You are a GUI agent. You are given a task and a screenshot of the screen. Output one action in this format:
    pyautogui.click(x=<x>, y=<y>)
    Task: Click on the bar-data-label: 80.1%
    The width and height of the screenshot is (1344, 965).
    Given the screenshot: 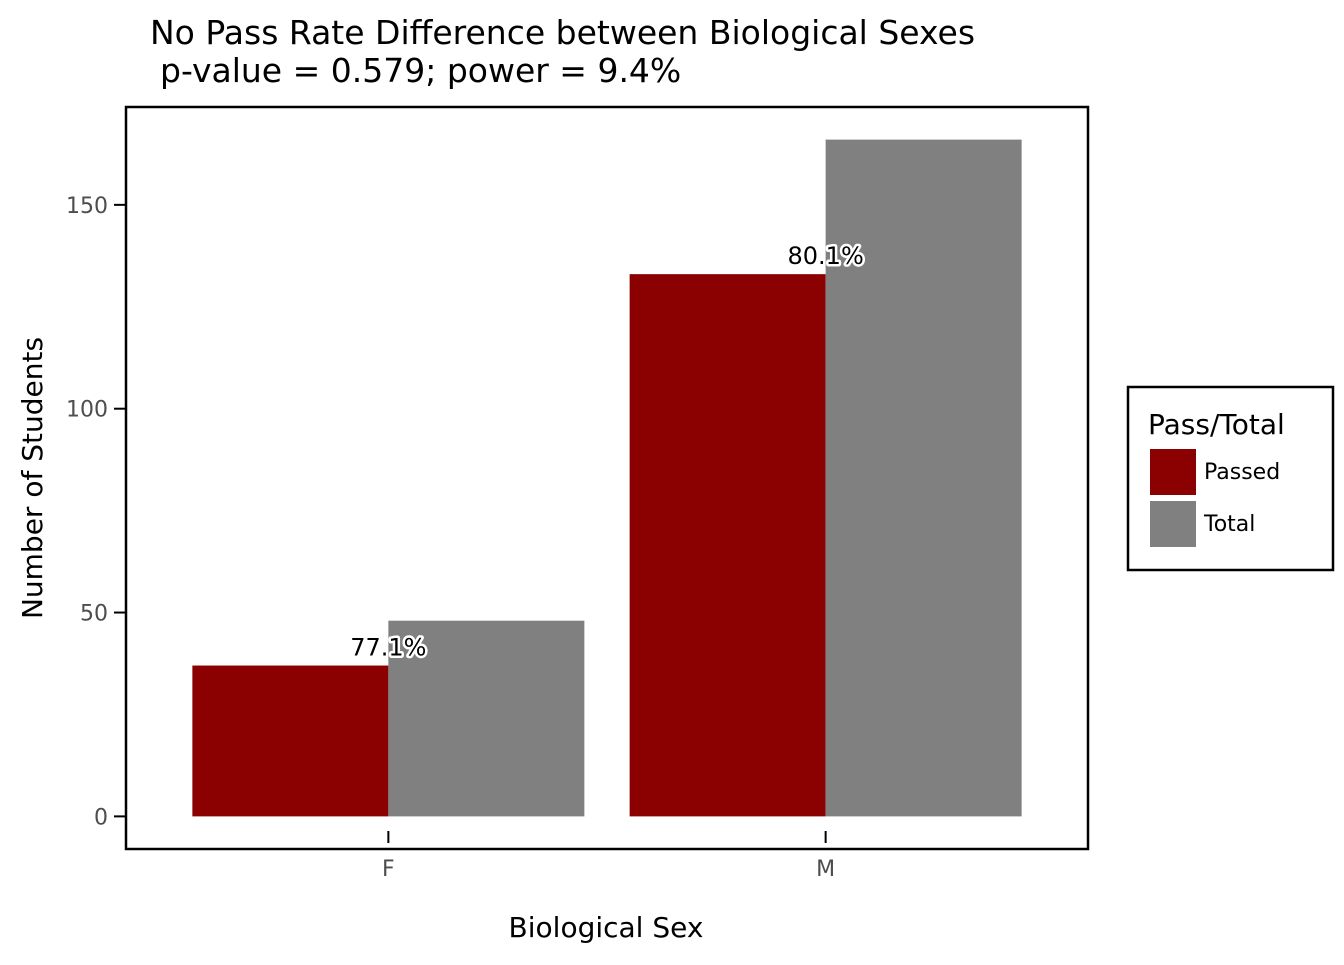 What is the action you would take?
    pyautogui.click(x=826, y=256)
    